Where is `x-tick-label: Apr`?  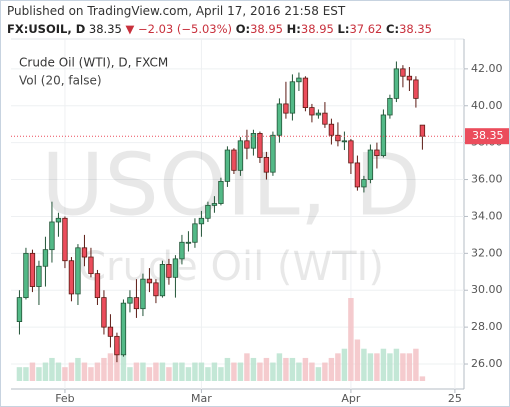 x-tick-label: Apr is located at coordinates (351, 398).